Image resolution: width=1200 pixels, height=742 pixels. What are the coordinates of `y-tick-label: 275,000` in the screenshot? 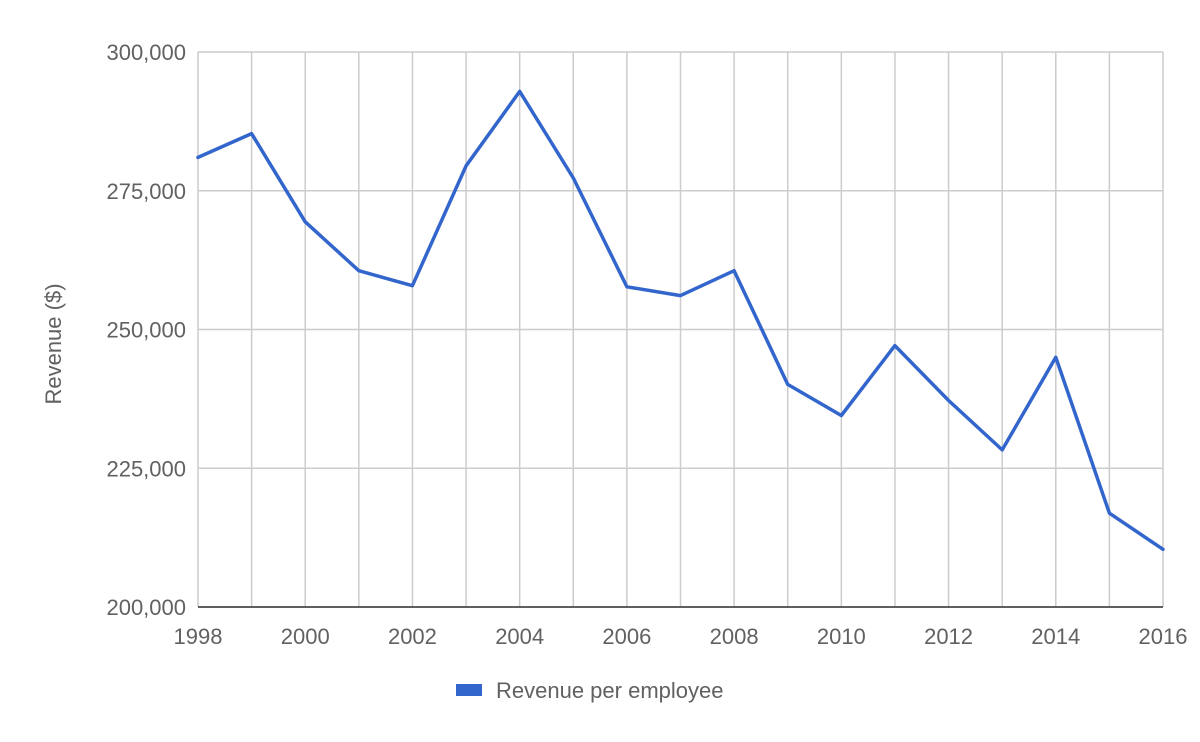 It's located at (146, 191).